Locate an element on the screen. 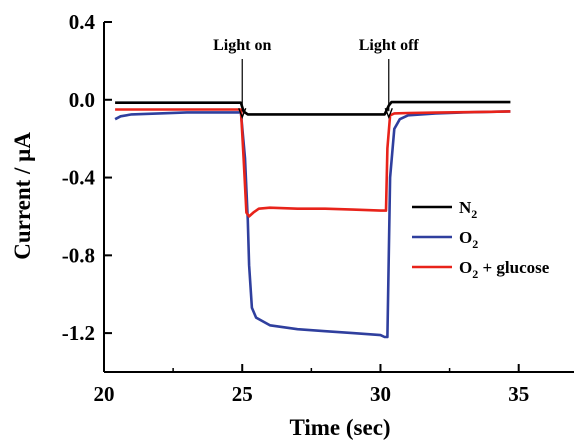 Image resolution: width=574 pixels, height=442 pixels. x-tick-label: 20 is located at coordinates (104, 394).